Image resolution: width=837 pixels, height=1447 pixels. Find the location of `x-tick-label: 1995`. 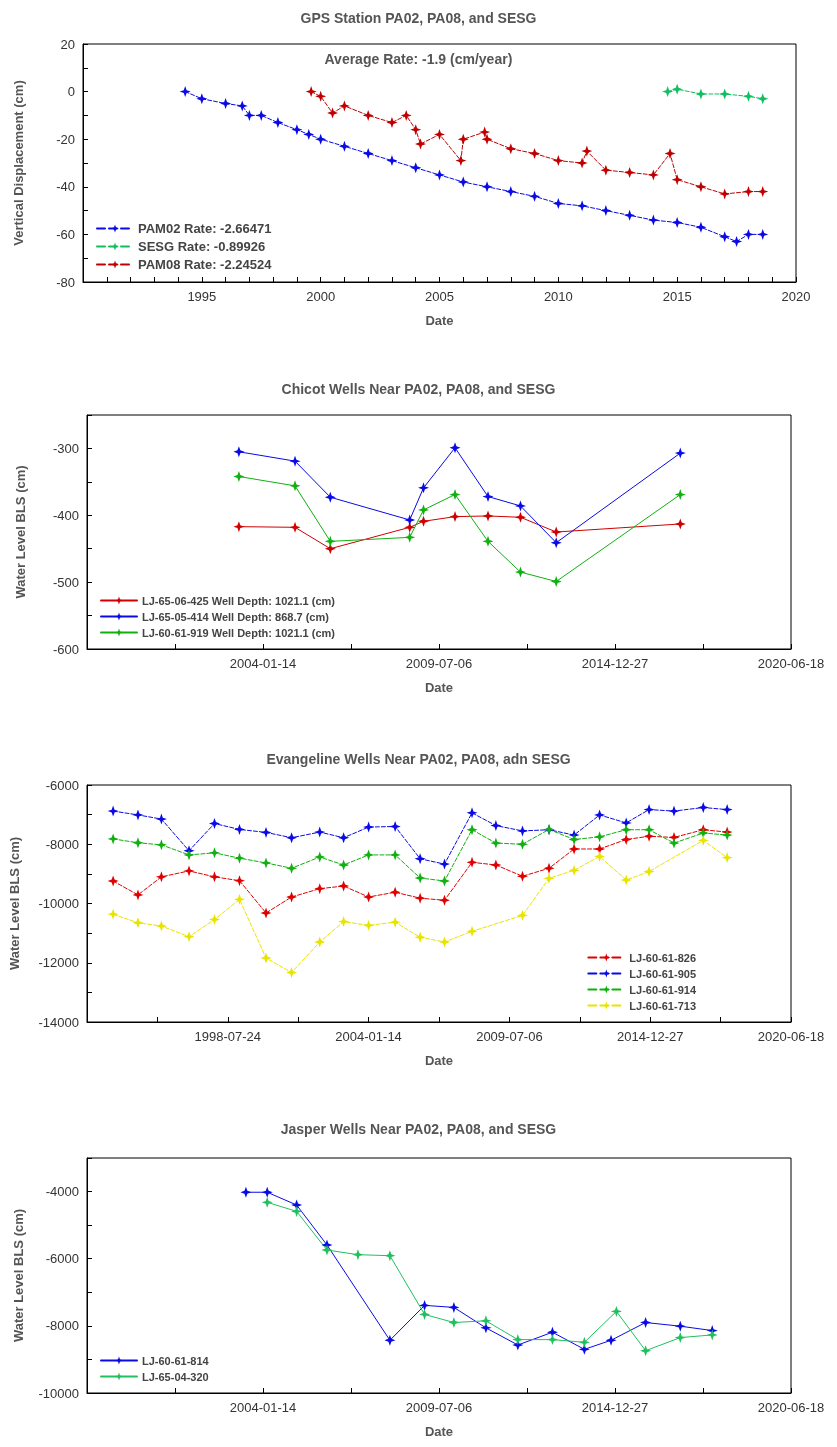

x-tick-label: 1995 is located at coordinates (202, 296).